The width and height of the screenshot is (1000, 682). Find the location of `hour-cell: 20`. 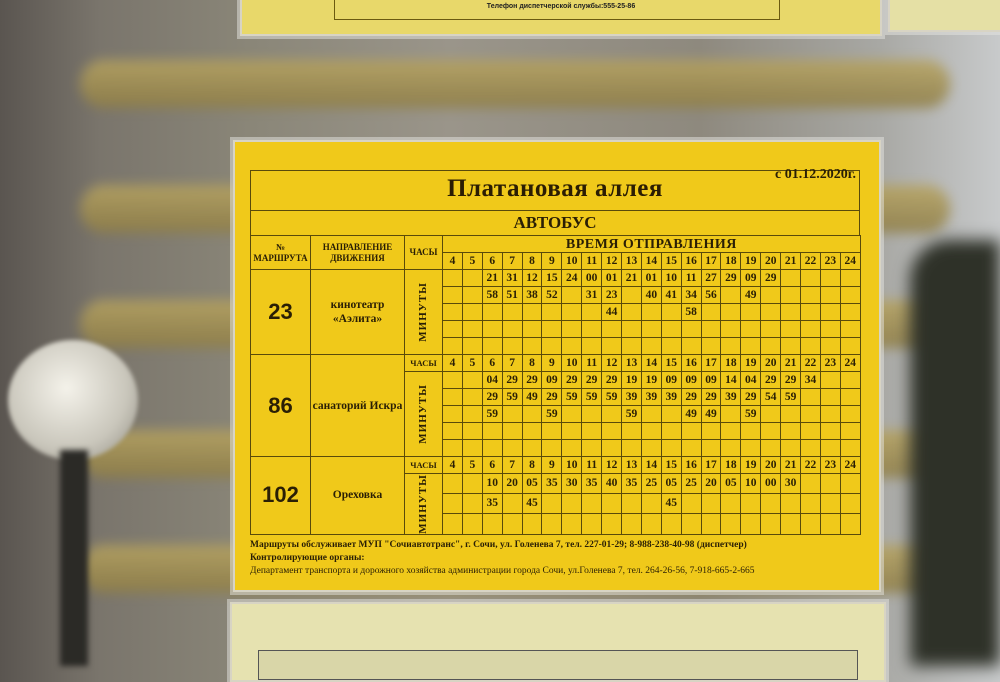

hour-cell: 20 is located at coordinates (771, 465).